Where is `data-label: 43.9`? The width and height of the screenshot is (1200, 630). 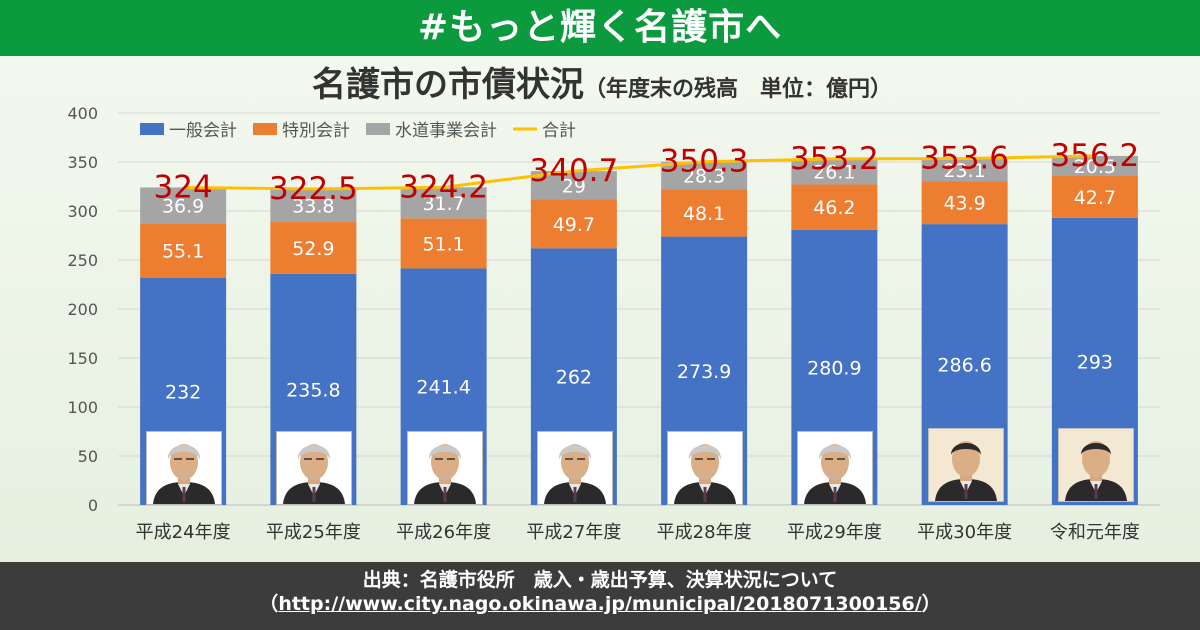
data-label: 43.9 is located at coordinates (964, 204).